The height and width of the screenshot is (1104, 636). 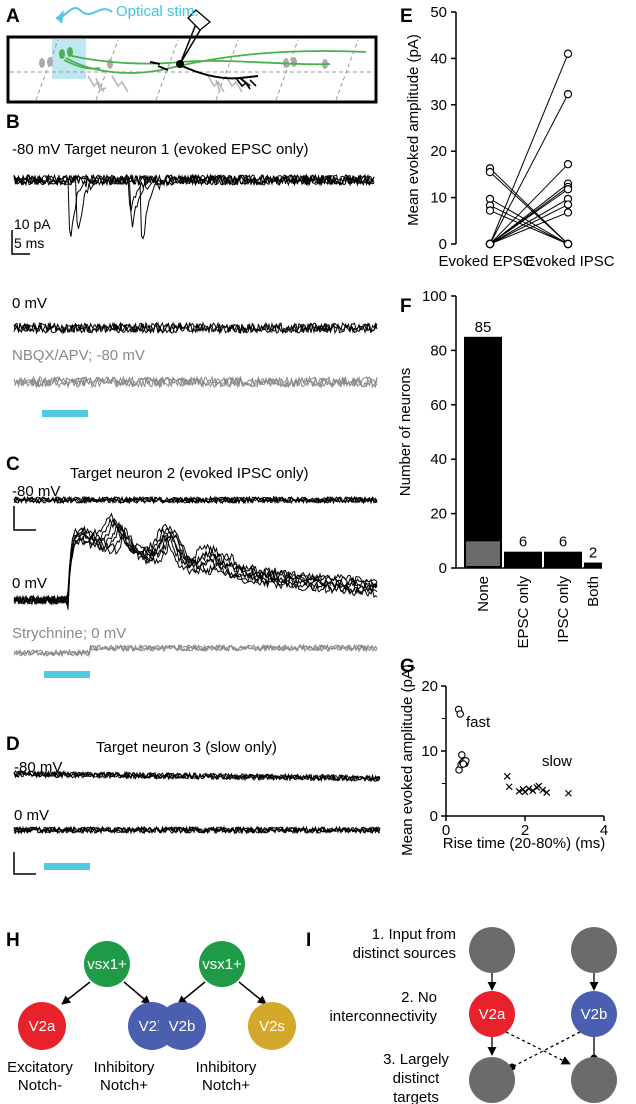 What do you see at coordinates (29, 243) in the screenshot?
I see `scale-time: 5 ms` at bounding box center [29, 243].